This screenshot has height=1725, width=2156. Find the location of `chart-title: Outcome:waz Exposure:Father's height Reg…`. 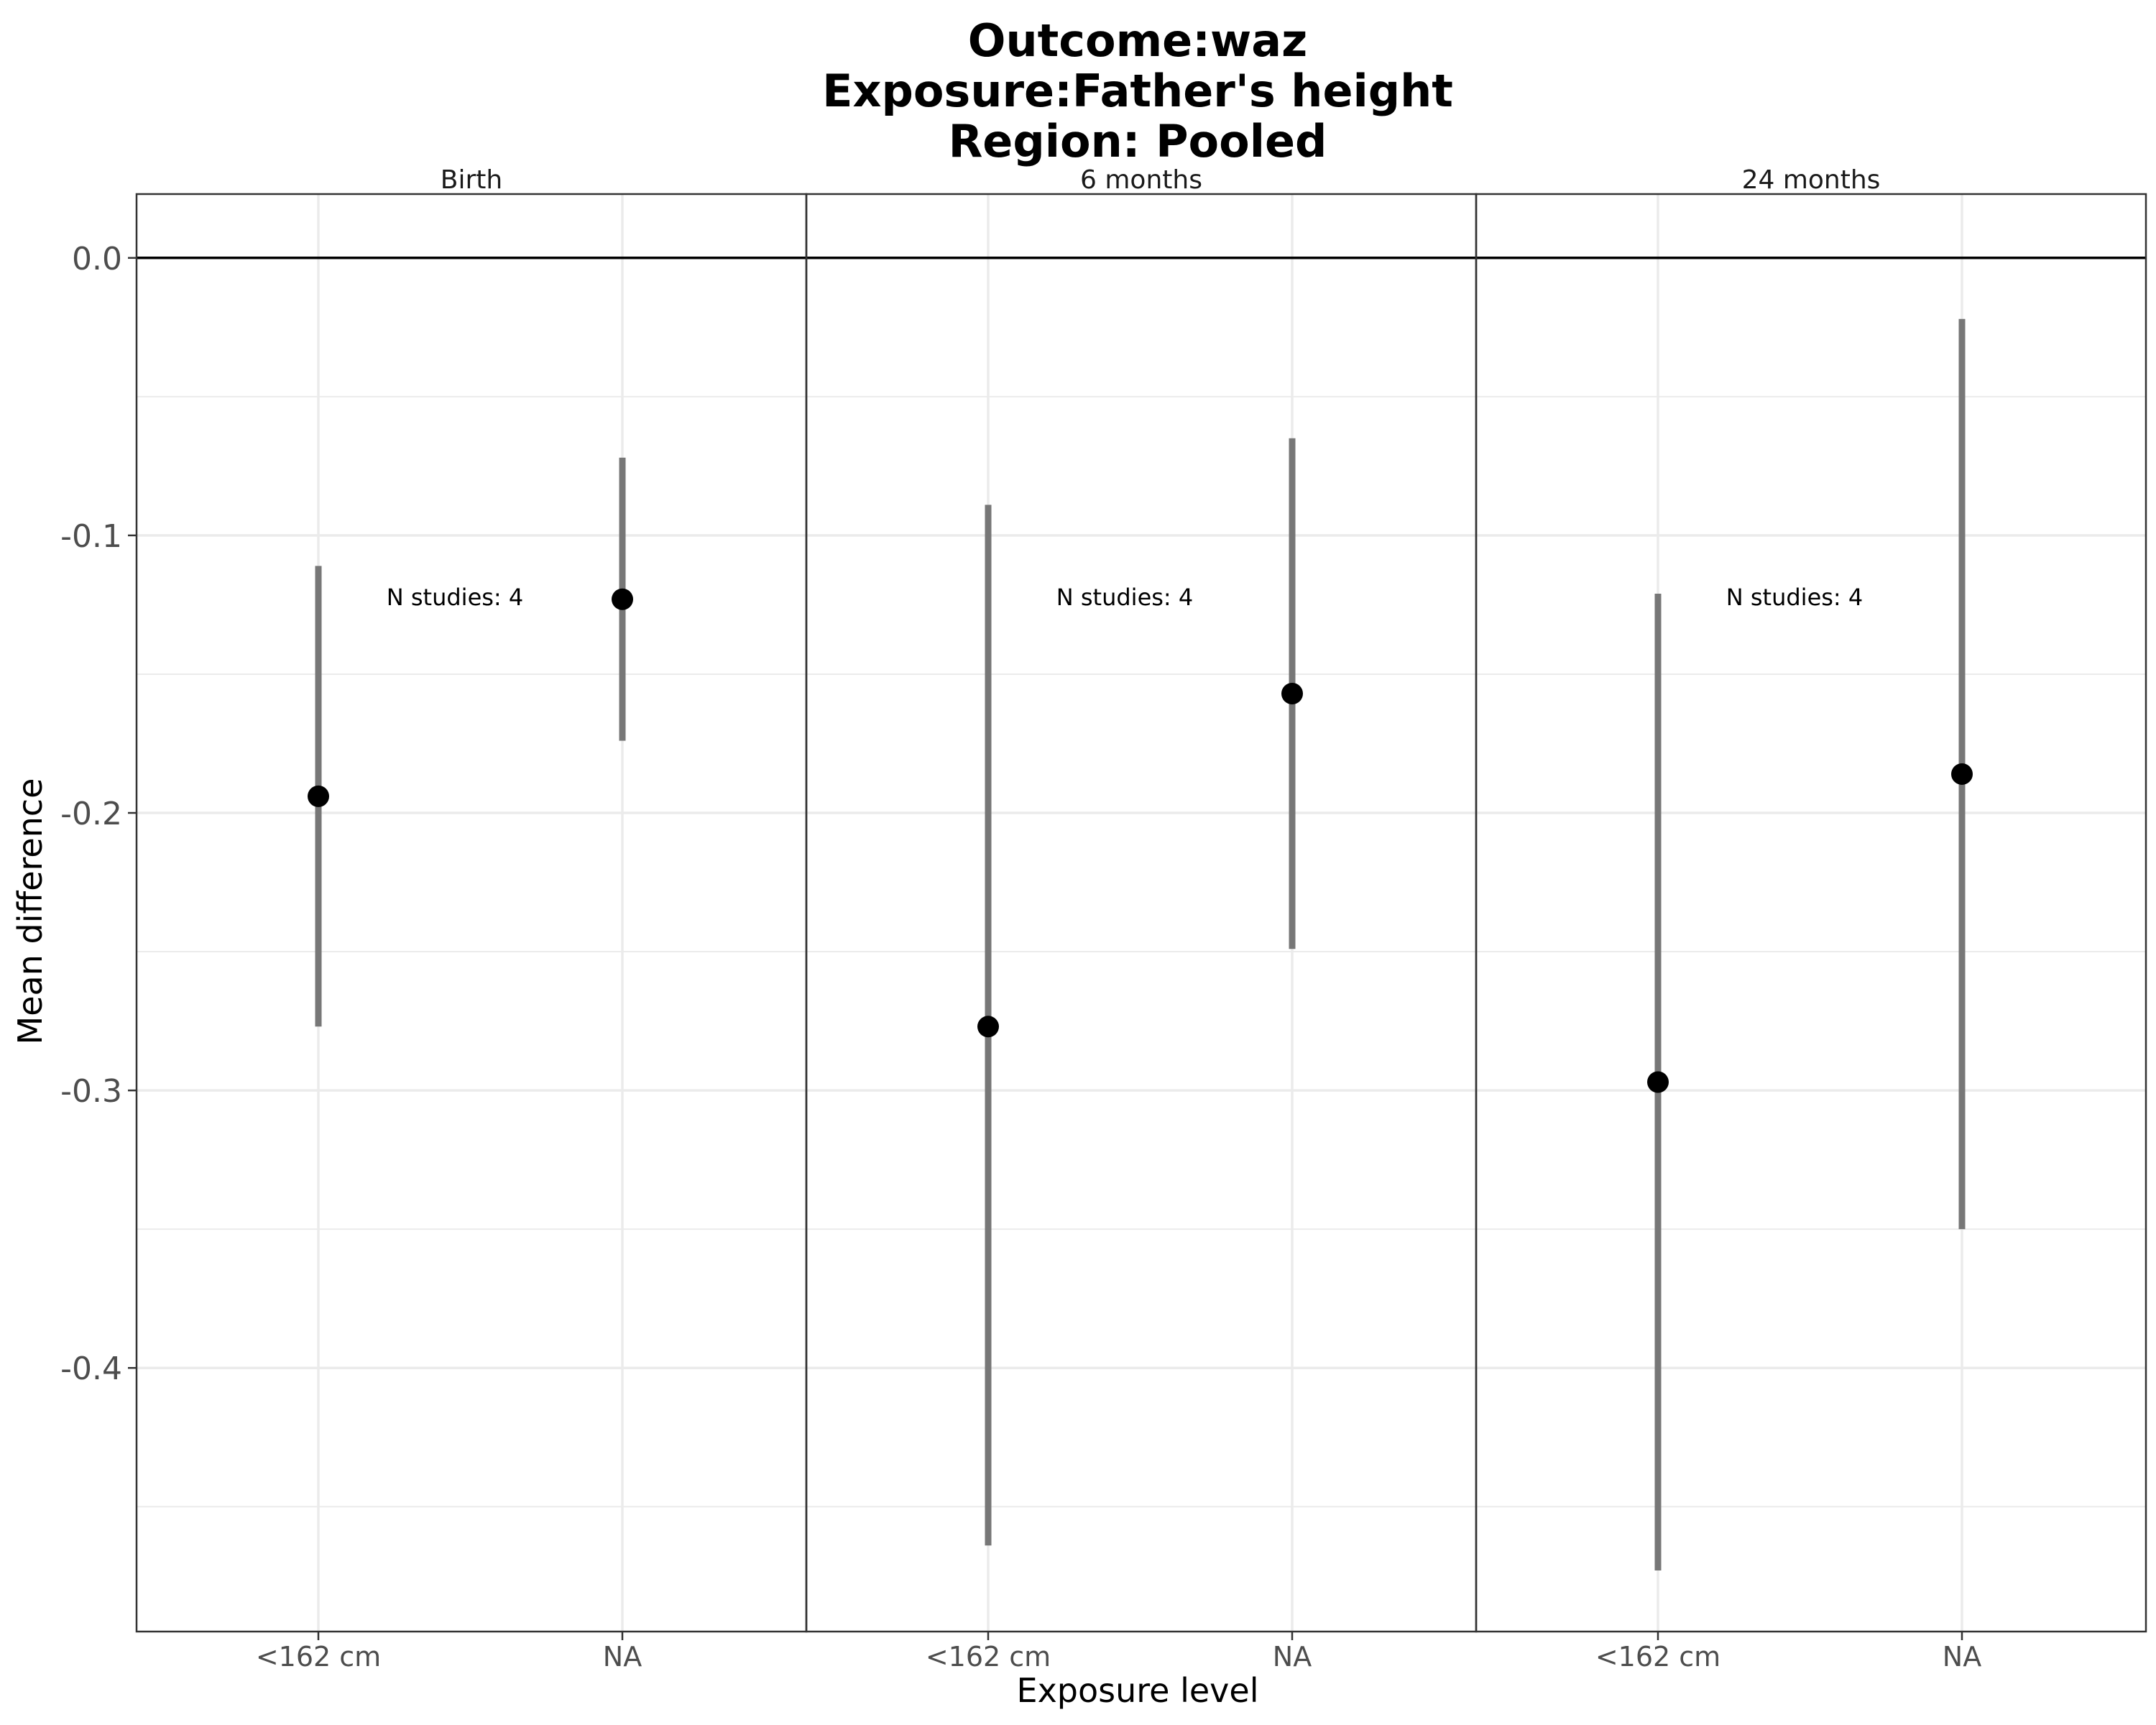

chart-title: Outcome:waz Exposure:Father's height Reg… is located at coordinates (1137, 90).